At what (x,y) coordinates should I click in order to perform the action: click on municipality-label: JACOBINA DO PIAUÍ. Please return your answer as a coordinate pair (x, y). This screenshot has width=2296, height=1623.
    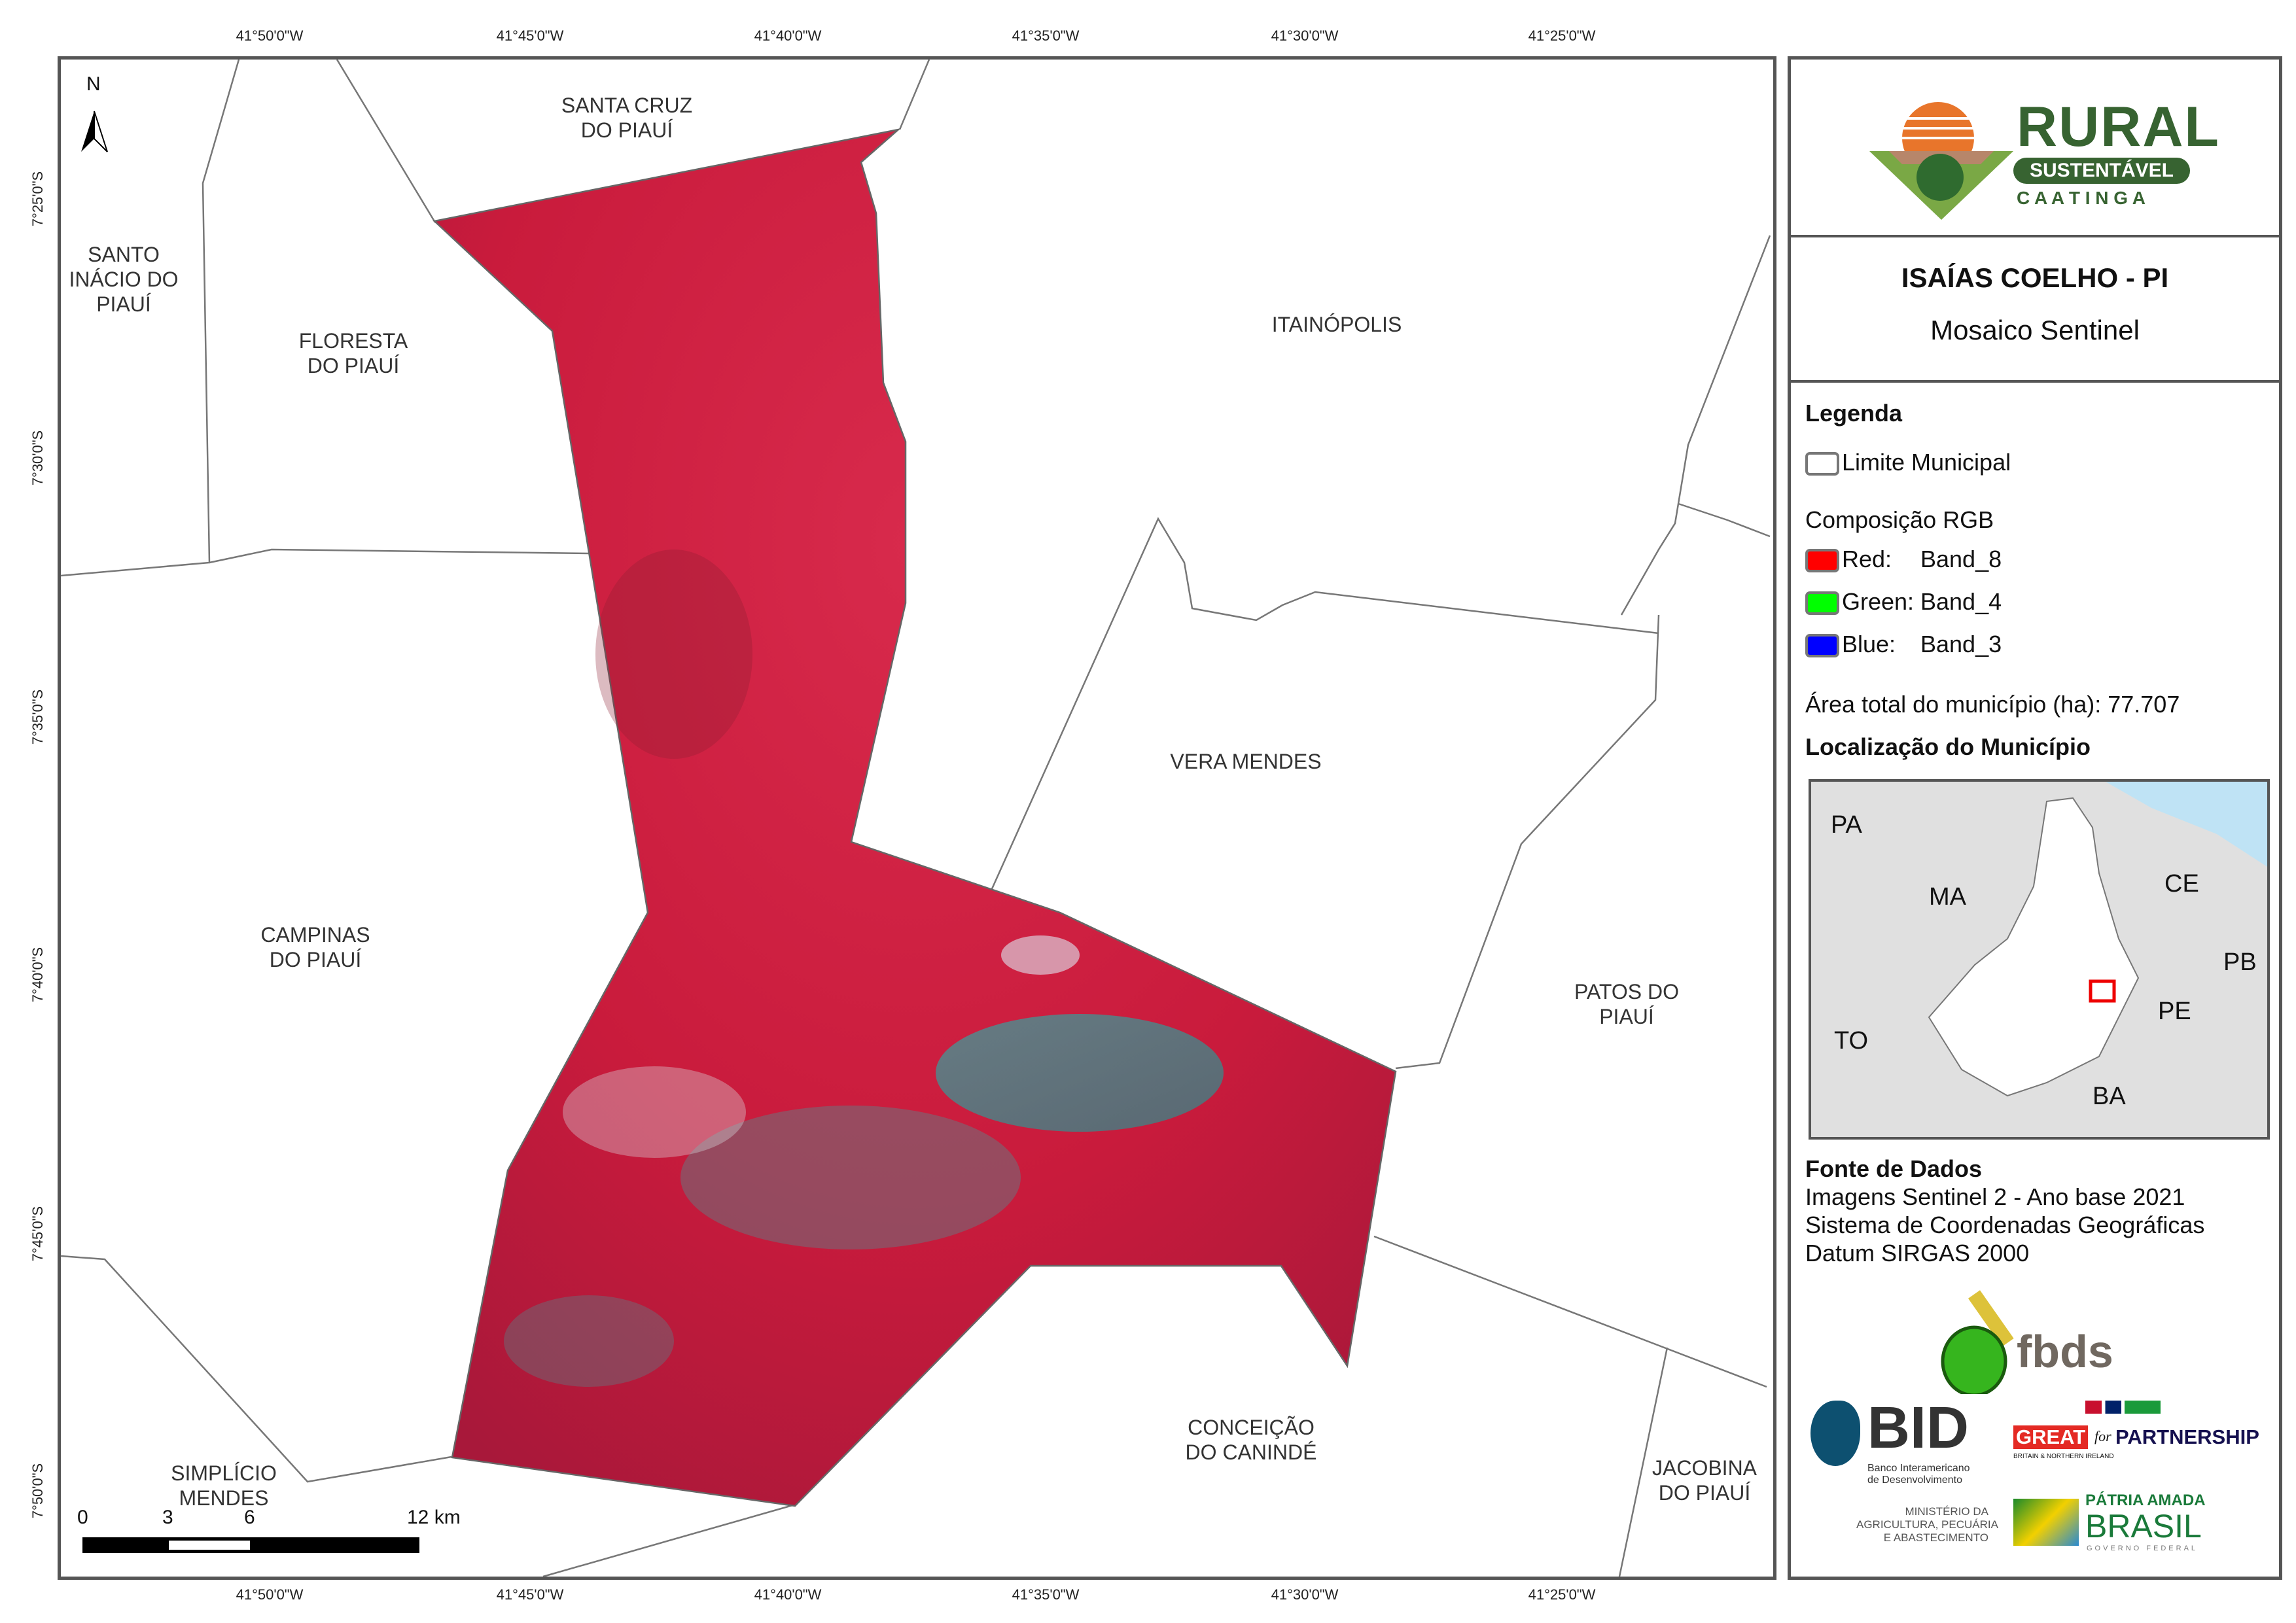
    Looking at the image, I should click on (1704, 1481).